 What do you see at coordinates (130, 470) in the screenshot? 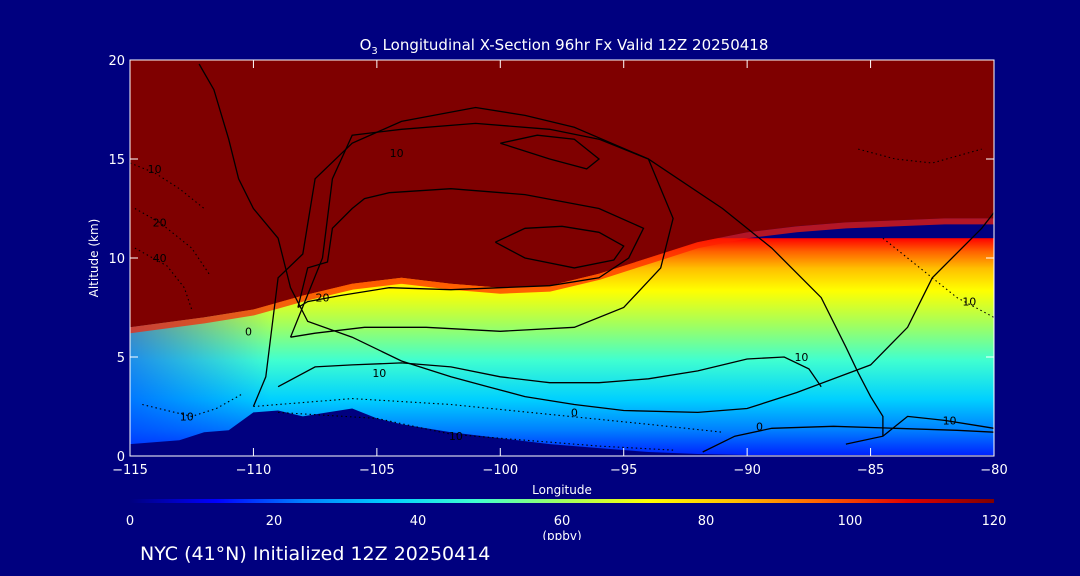
I see `x-tick-label: −115` at bounding box center [130, 470].